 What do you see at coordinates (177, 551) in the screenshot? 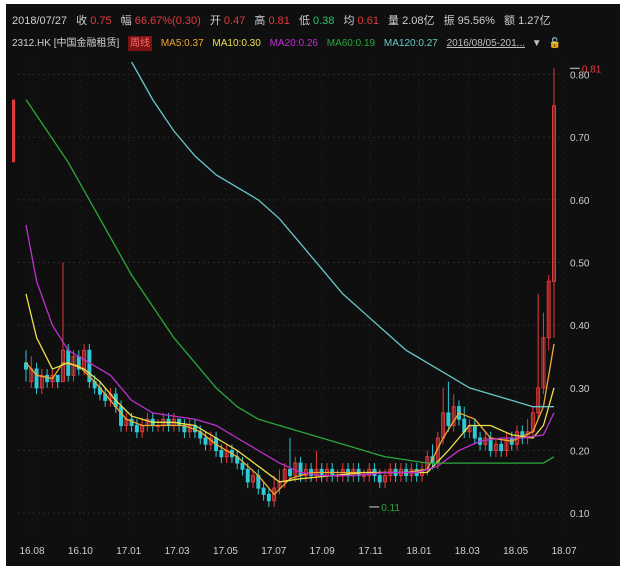
I see `x-tick-label: 17.03` at bounding box center [177, 551].